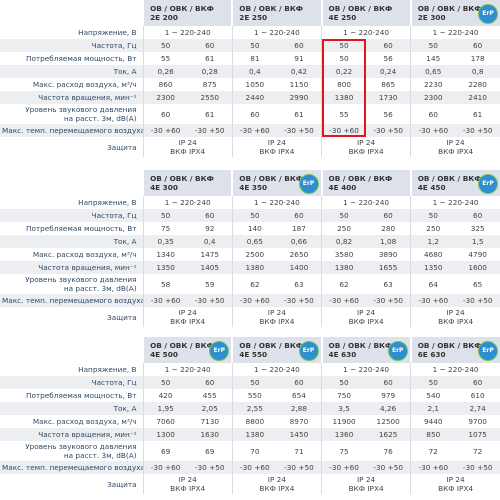 The image size is (500, 500). I want to click on text: 800, so click(344, 84).